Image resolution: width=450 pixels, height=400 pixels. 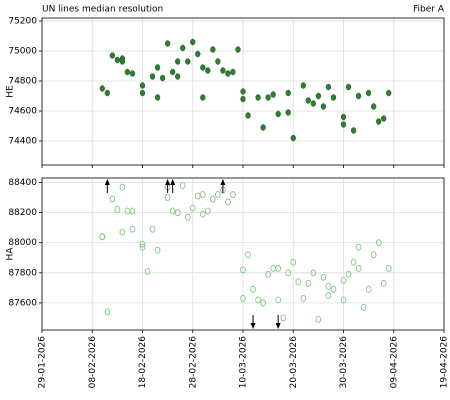 What do you see at coordinates (22, 243) in the screenshot?
I see `y-tick-label: 88000` at bounding box center [22, 243].